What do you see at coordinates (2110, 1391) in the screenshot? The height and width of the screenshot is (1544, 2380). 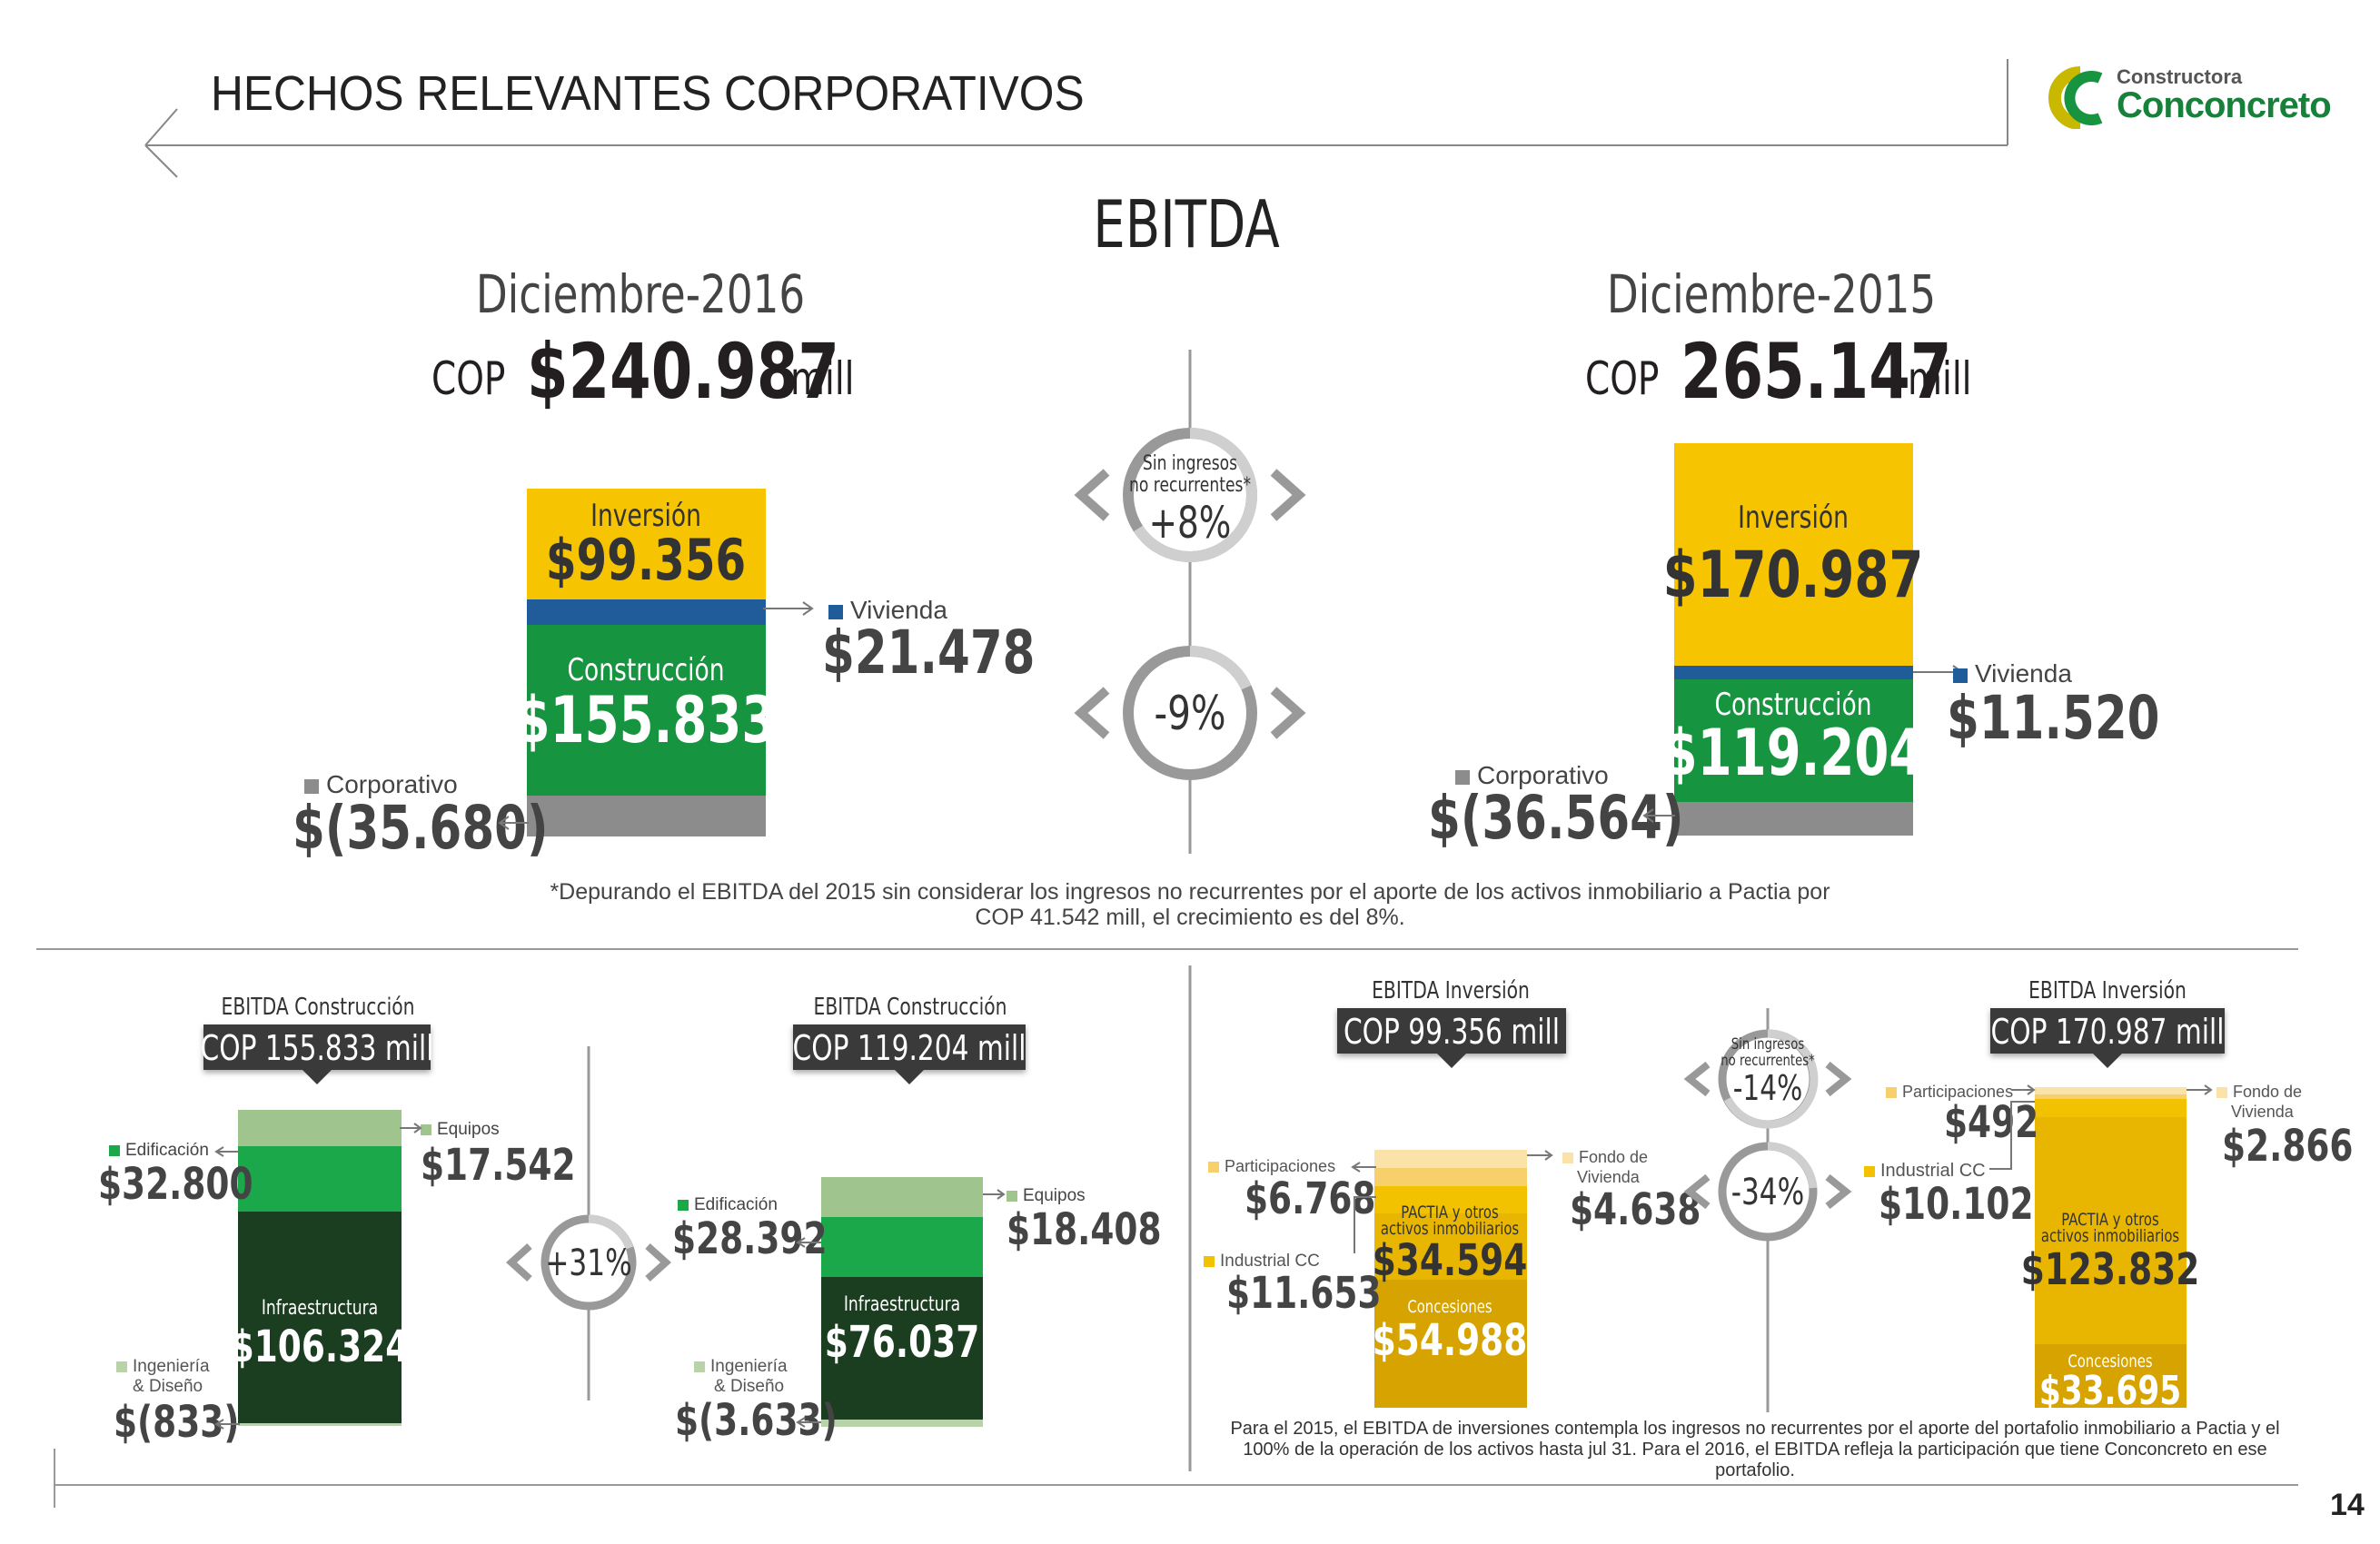 I see `i2015-concesiones-value: $33.695` at bounding box center [2110, 1391].